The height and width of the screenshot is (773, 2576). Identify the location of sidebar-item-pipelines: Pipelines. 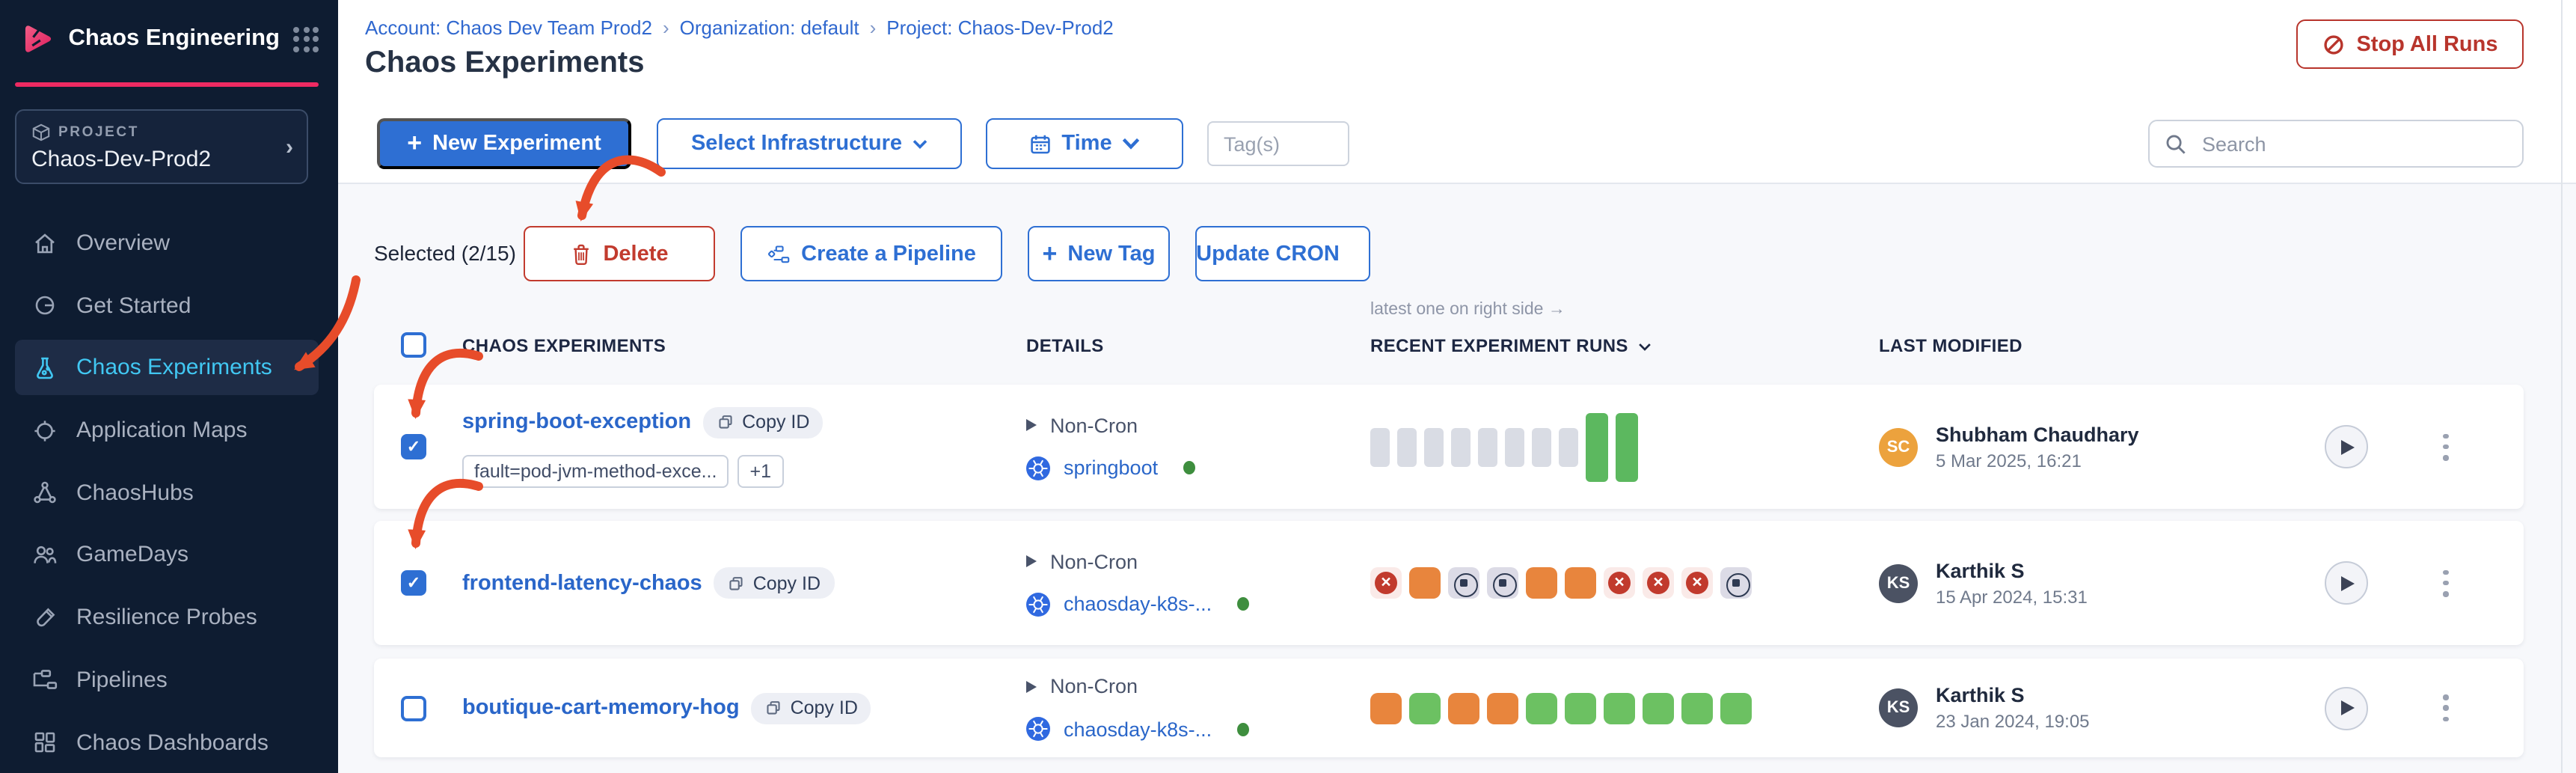
(167, 680).